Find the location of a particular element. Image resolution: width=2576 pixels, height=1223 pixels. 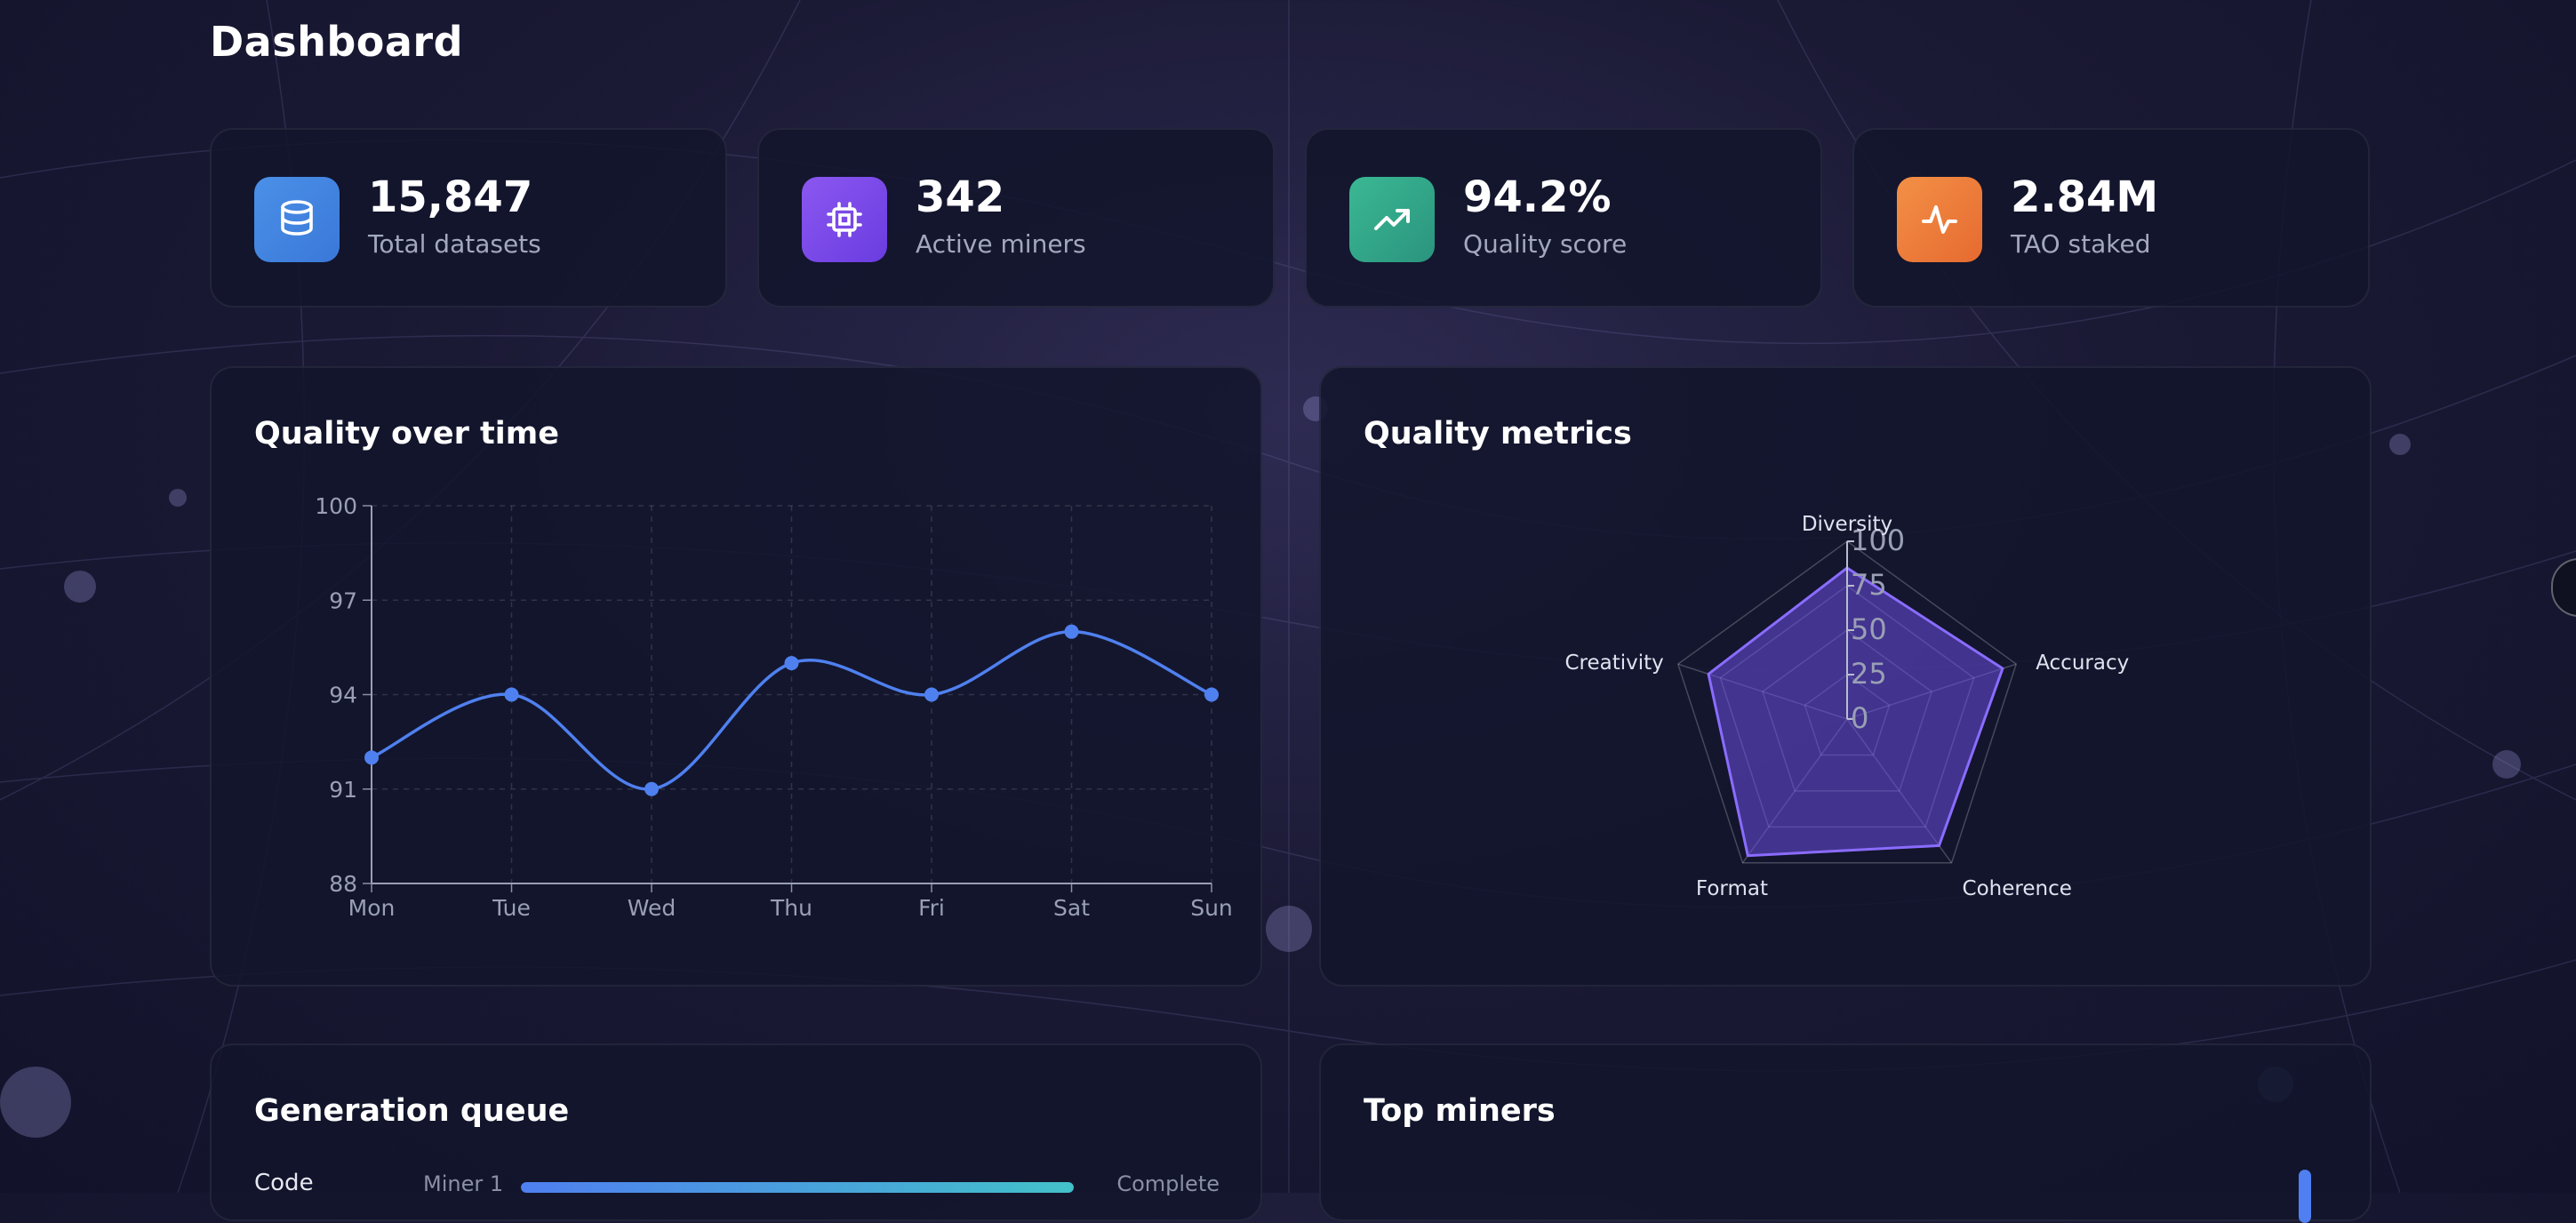

radar-tick-label: 0 is located at coordinates (1859, 718).